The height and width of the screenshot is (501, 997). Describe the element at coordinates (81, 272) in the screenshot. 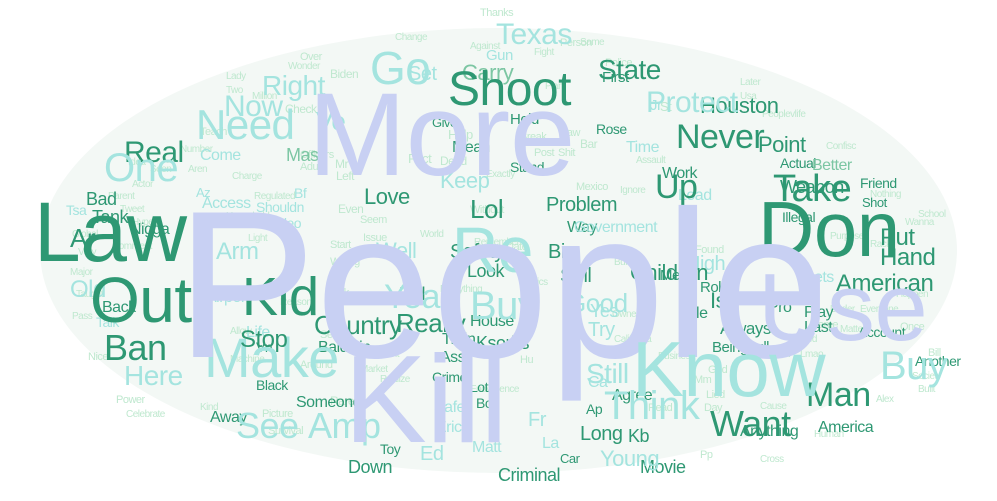

I see `word-major: Major` at that location.